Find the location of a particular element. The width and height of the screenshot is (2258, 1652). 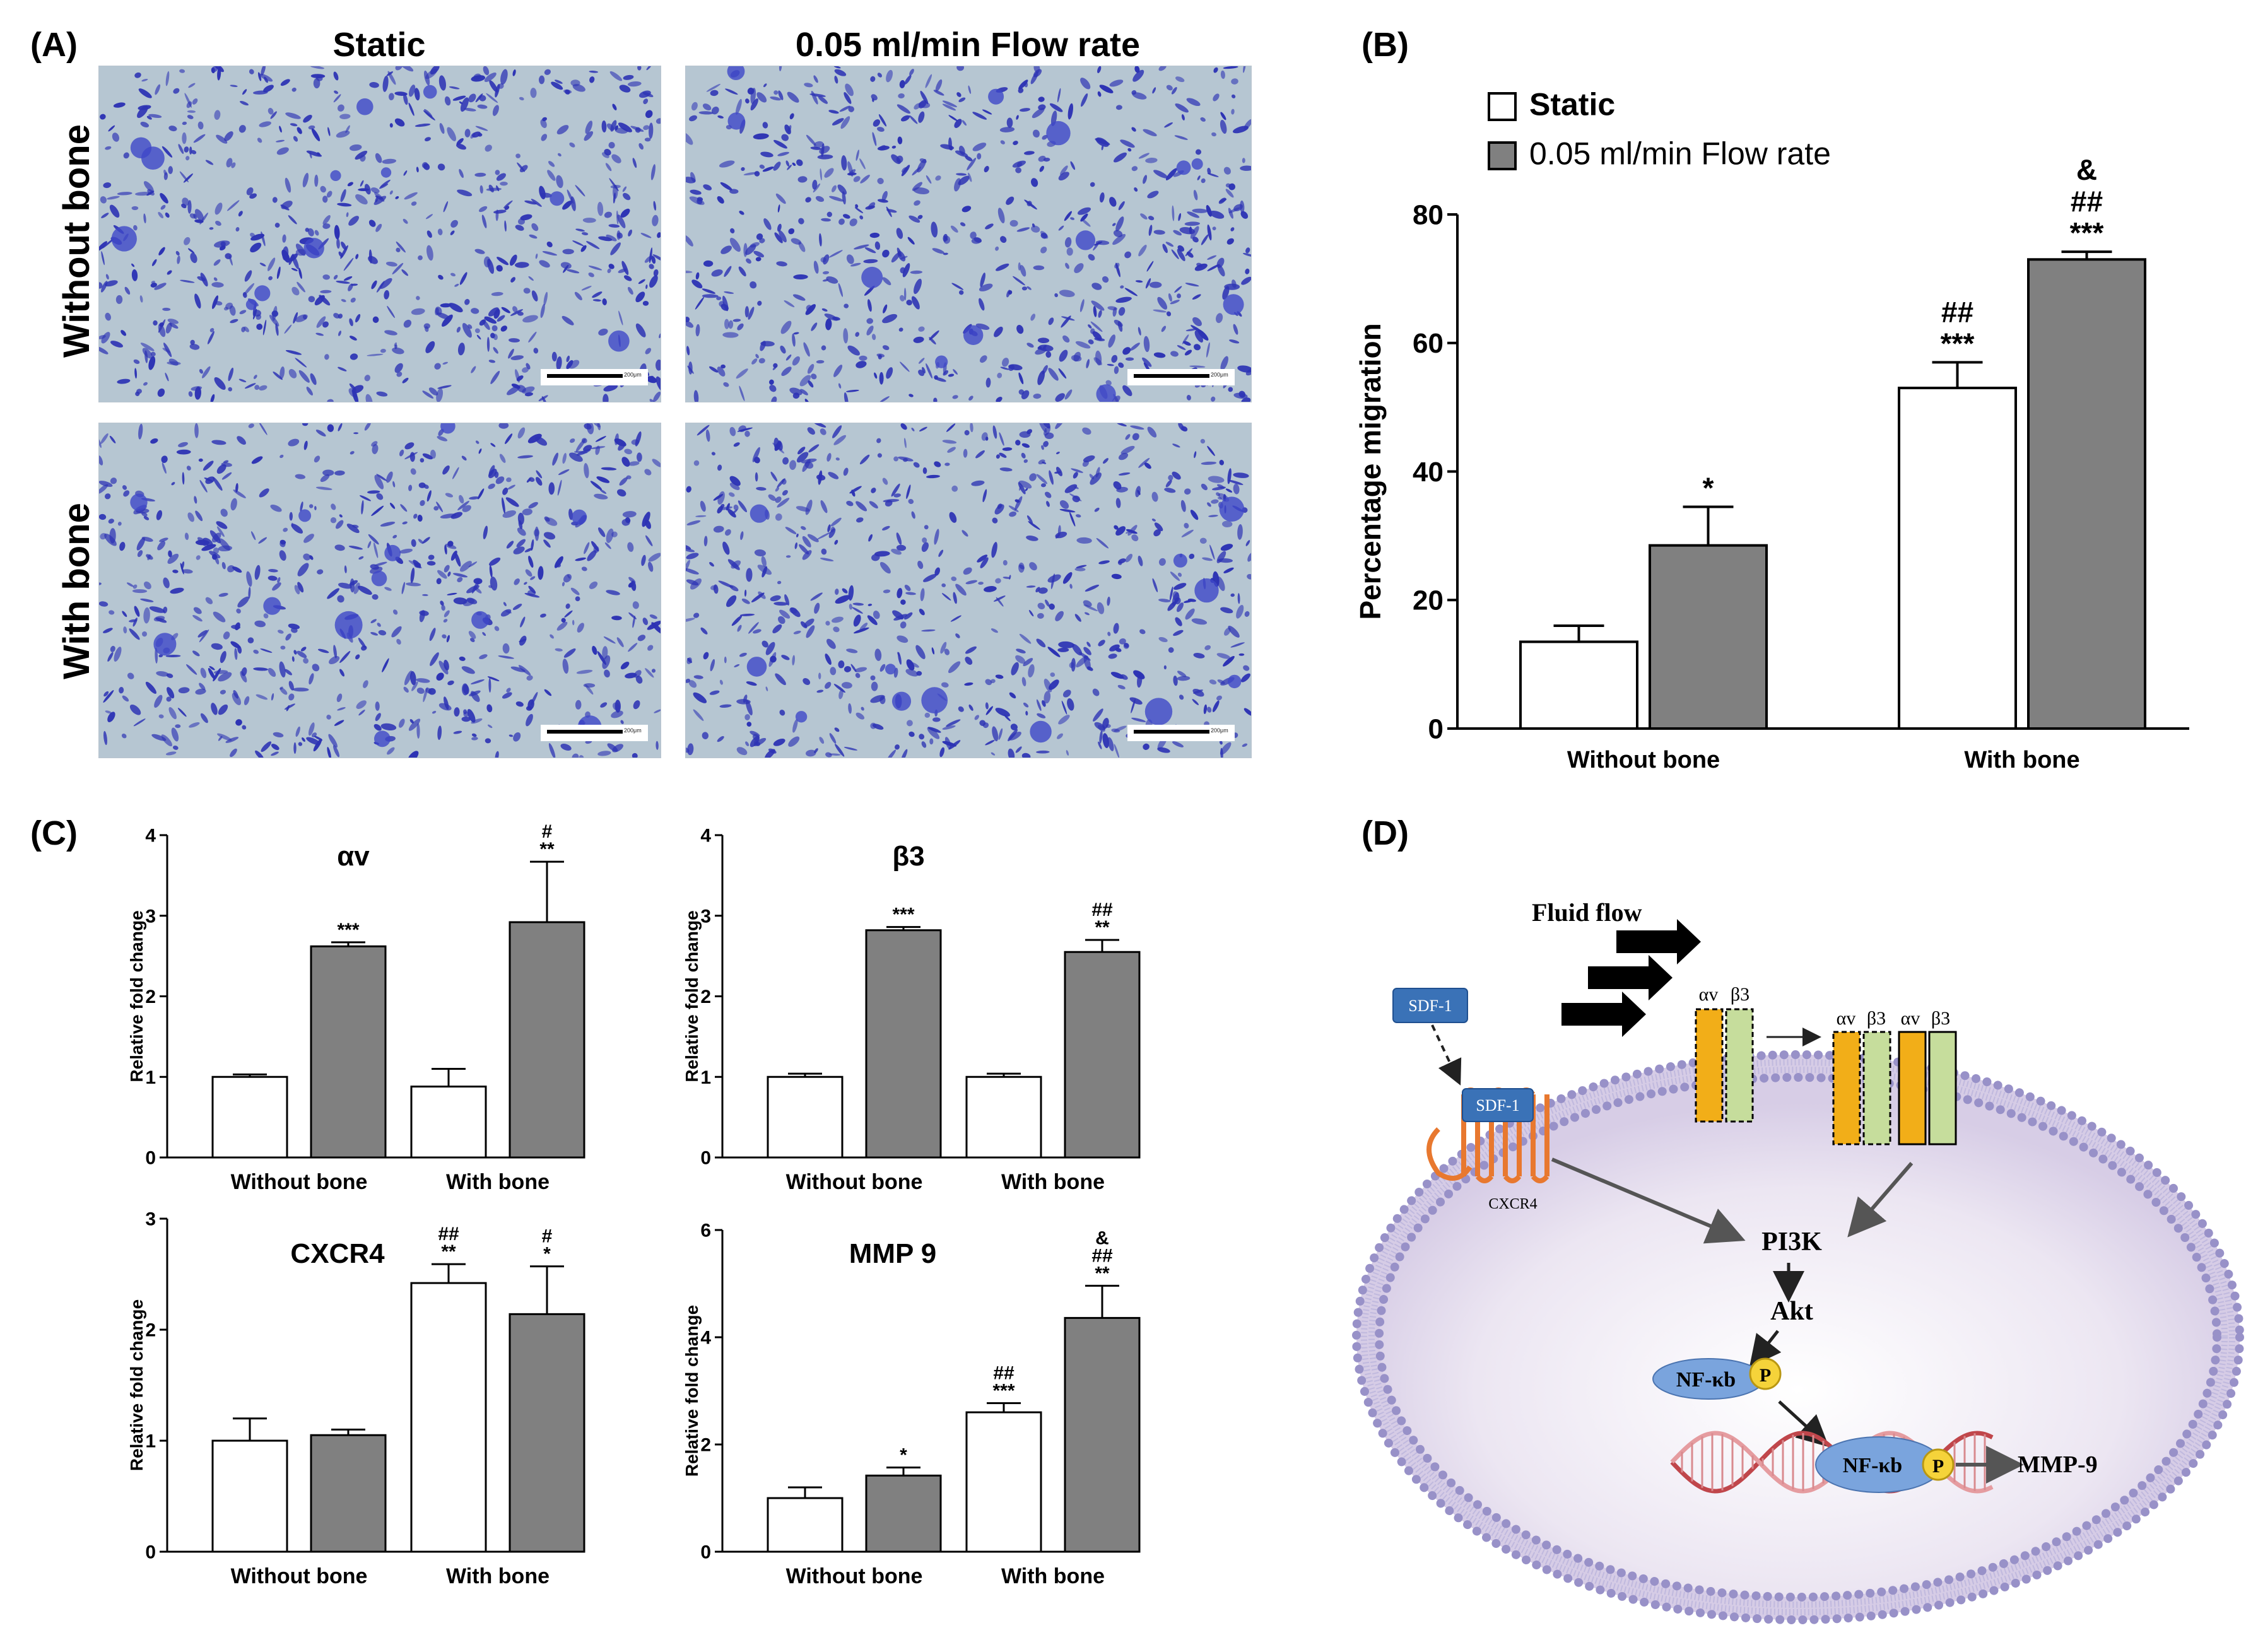

panel-d-label: (D) is located at coordinates (1385, 833).